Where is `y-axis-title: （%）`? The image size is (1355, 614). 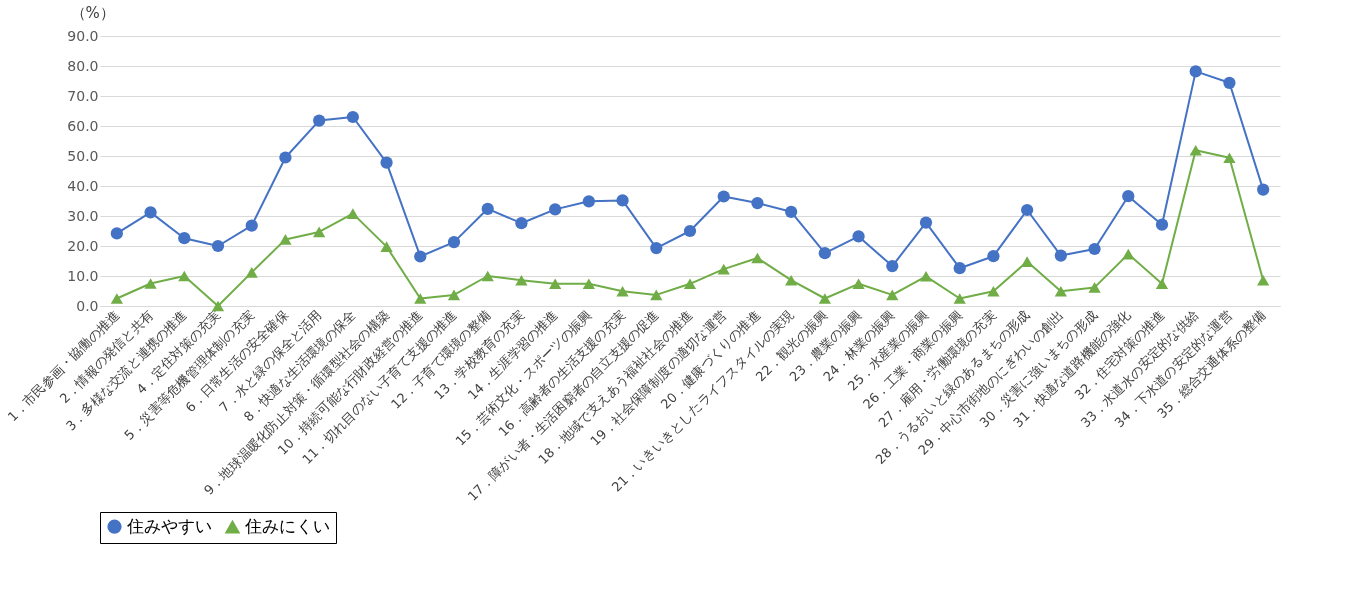
y-axis-title: （%） is located at coordinates (92, 12).